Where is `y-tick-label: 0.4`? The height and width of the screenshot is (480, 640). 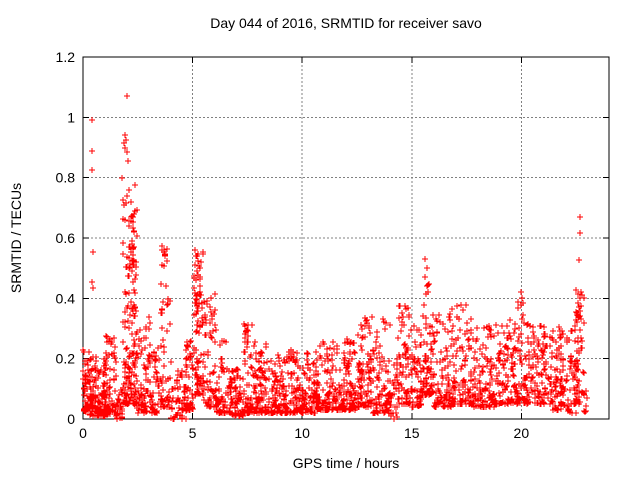
y-tick-label: 0.4 is located at coordinates (66, 298).